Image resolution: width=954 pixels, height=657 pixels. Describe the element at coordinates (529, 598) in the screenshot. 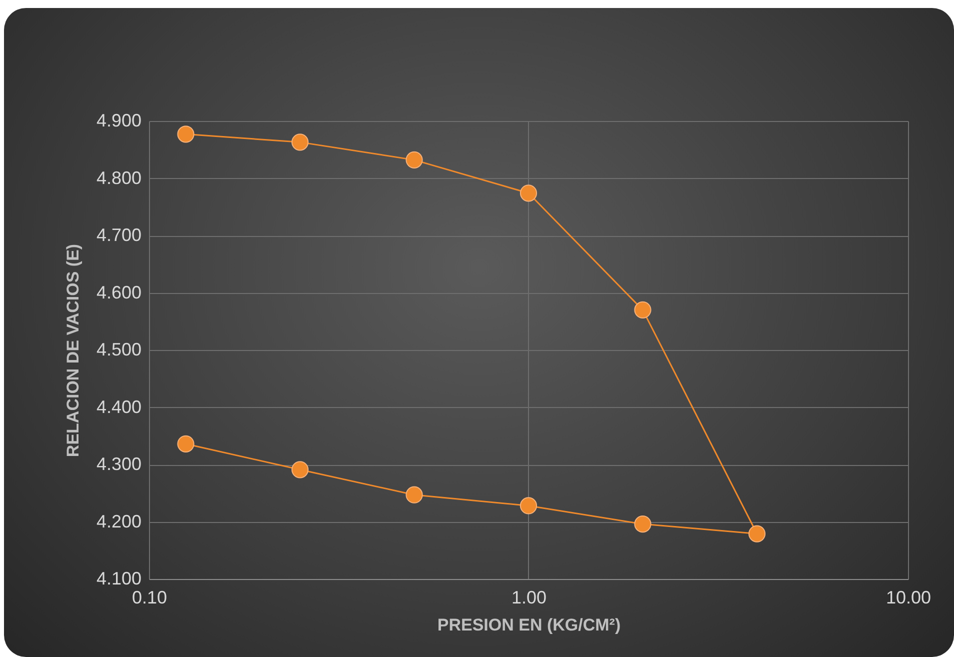

I see `x-tick-label: 1.00` at that location.